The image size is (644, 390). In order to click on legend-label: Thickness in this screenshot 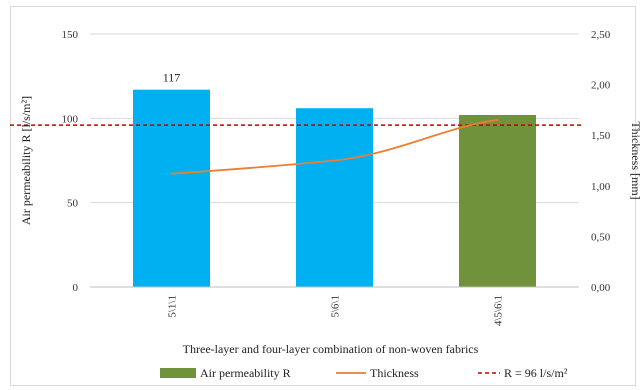, I will do `click(394, 373)`.